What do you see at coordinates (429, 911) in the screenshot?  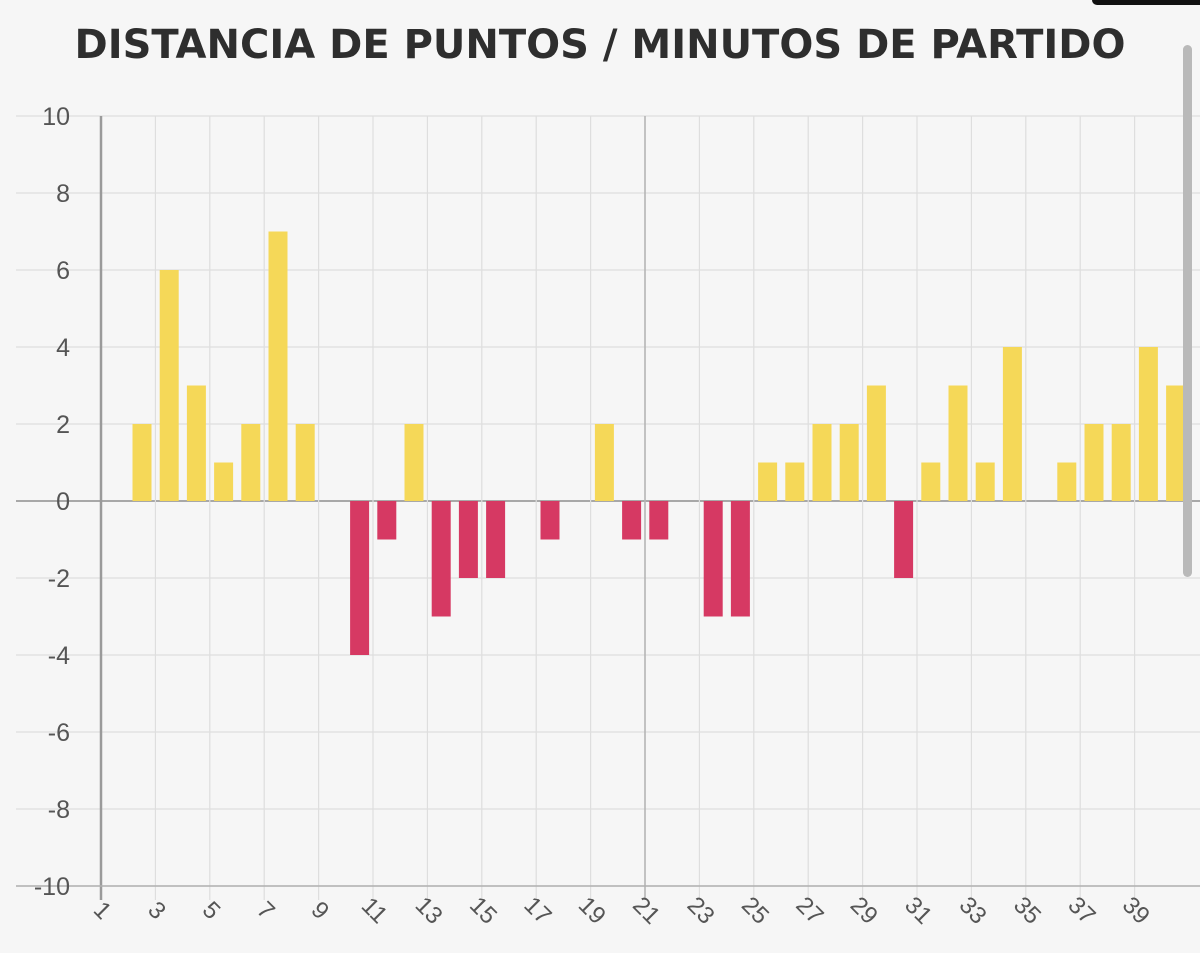 I see `x-tick-label: 13` at bounding box center [429, 911].